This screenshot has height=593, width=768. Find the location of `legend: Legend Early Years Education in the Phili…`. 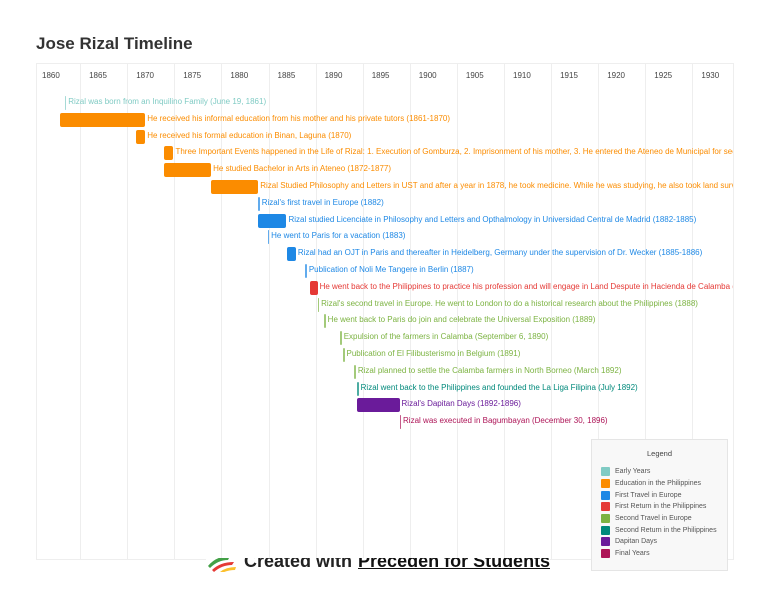

legend: Legend Early Years Education in the Phili… is located at coordinates (659, 505).